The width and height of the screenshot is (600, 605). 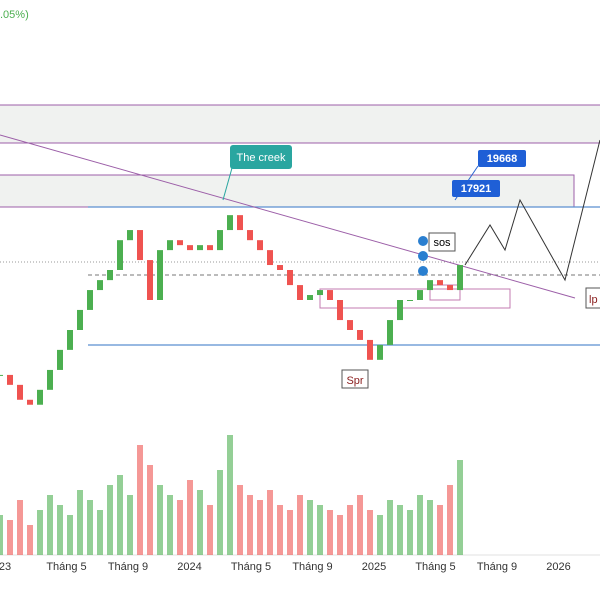 I want to click on x-tick-label: 23, so click(x=5, y=567).